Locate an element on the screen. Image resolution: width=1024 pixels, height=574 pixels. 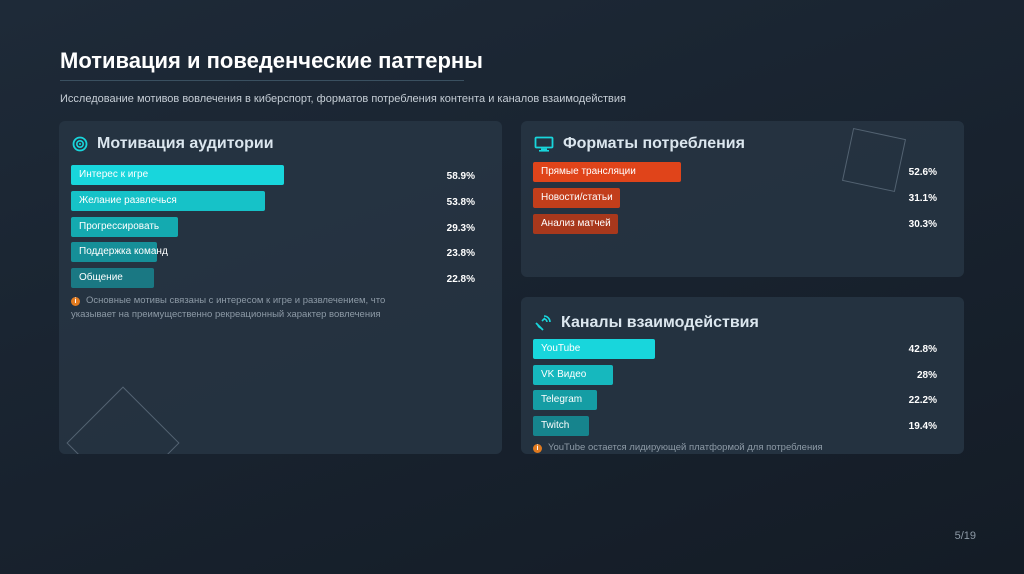
channels-value: 42.8% is located at coordinates (922, 349).